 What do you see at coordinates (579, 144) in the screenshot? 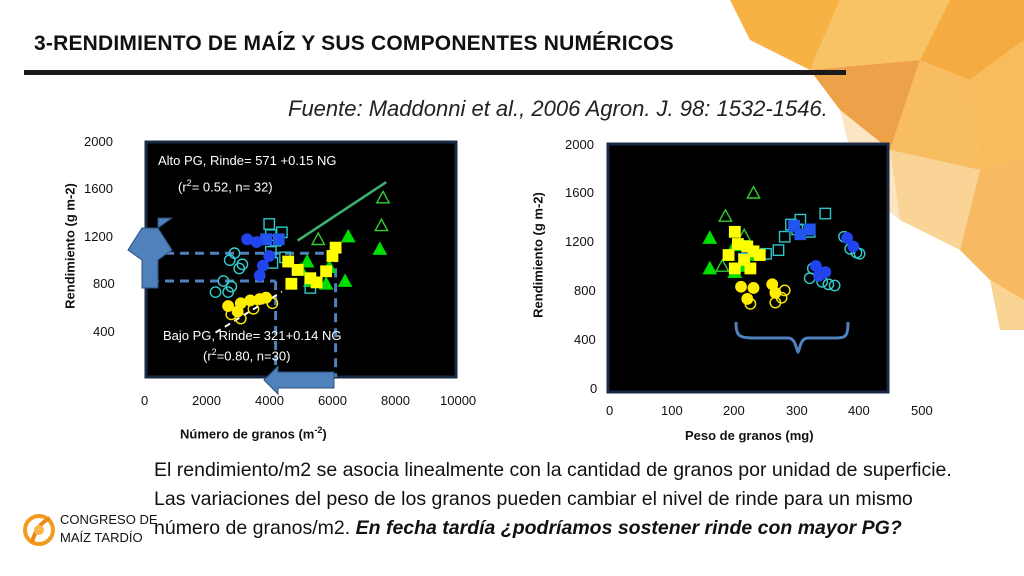
I see `right-y-tick: 2000` at bounding box center [579, 144].